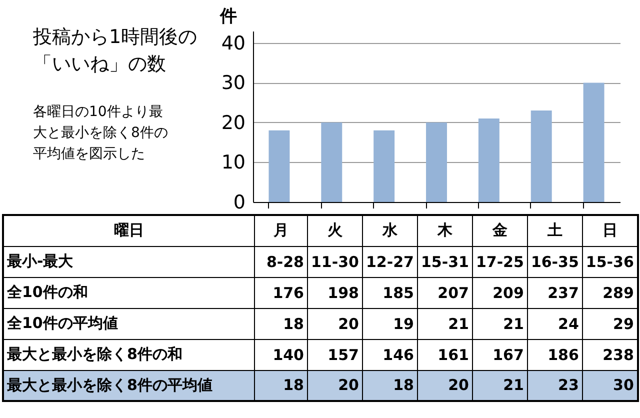 The height and width of the screenshot is (418, 640). Describe the element at coordinates (500, 292) in the screenshot. I see `text: 209` at that location.